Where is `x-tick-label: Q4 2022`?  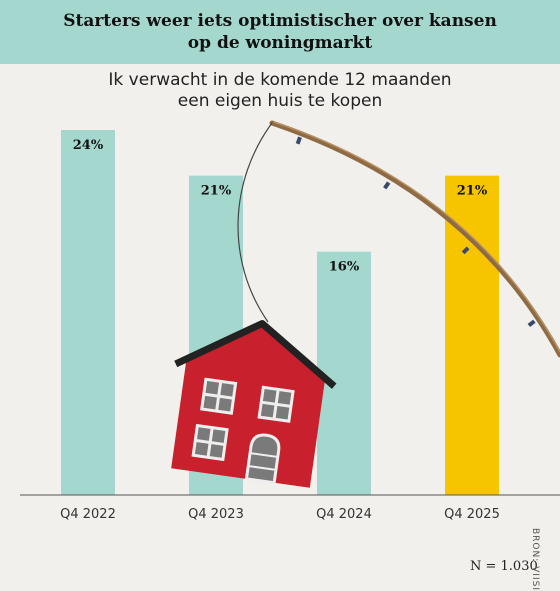
x-tick-label: Q4 2022 is located at coordinates (88, 514).